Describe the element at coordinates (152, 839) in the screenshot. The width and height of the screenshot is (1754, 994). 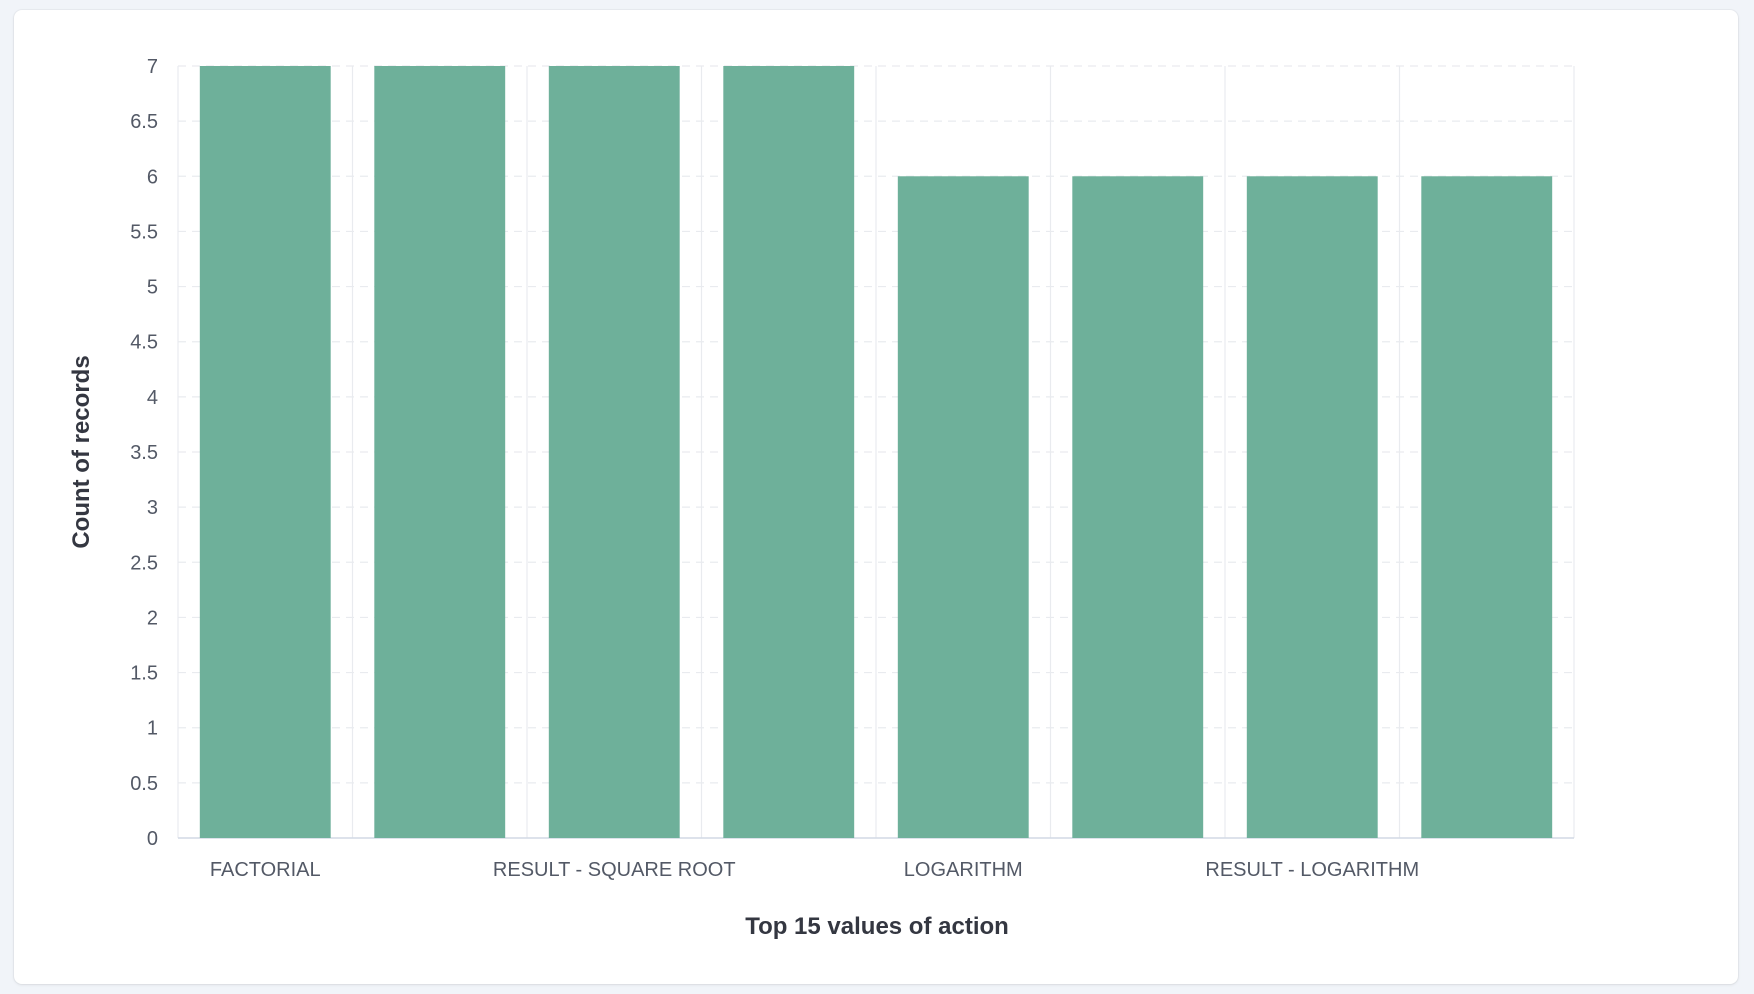
I see `y-tick-label: 0` at that location.